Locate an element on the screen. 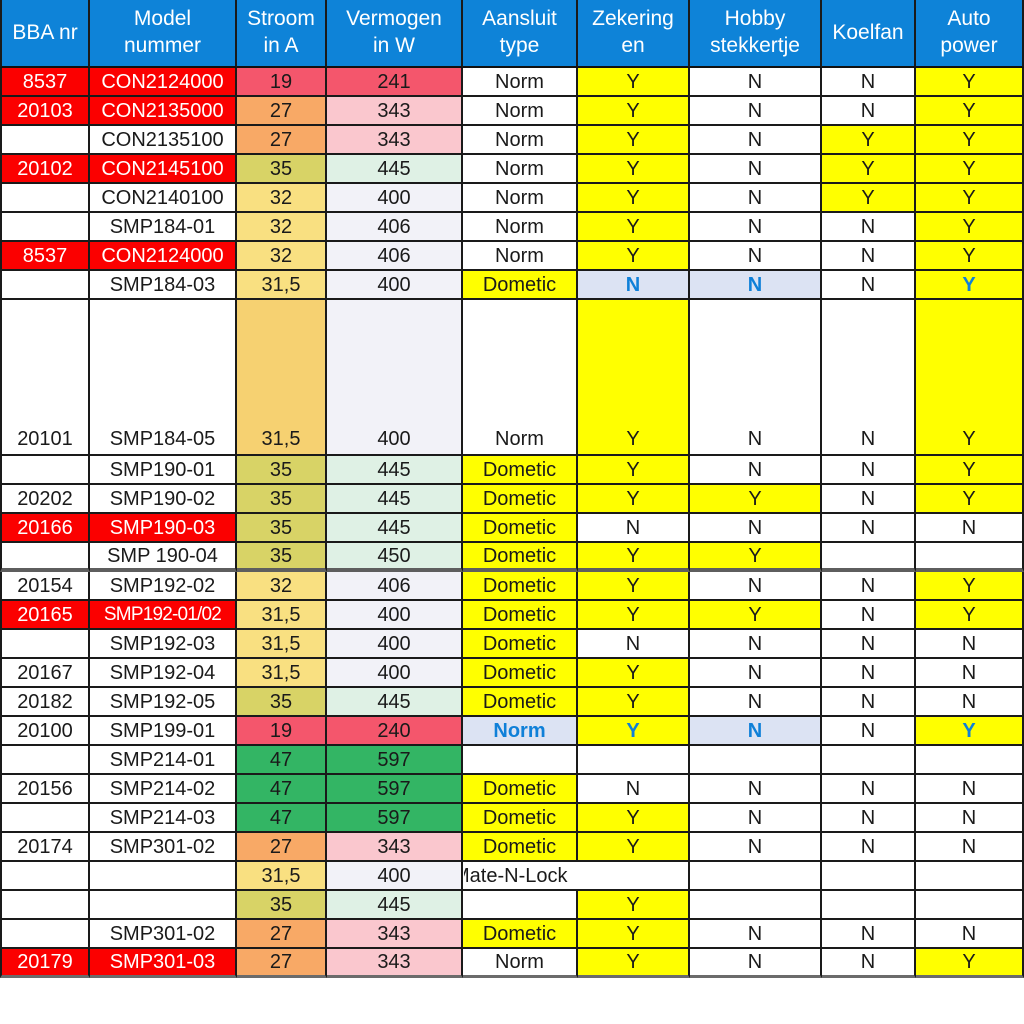 This screenshot has height=1024, width=1024. overflow-text: Mate-N-Lock is located at coordinates (510, 875).